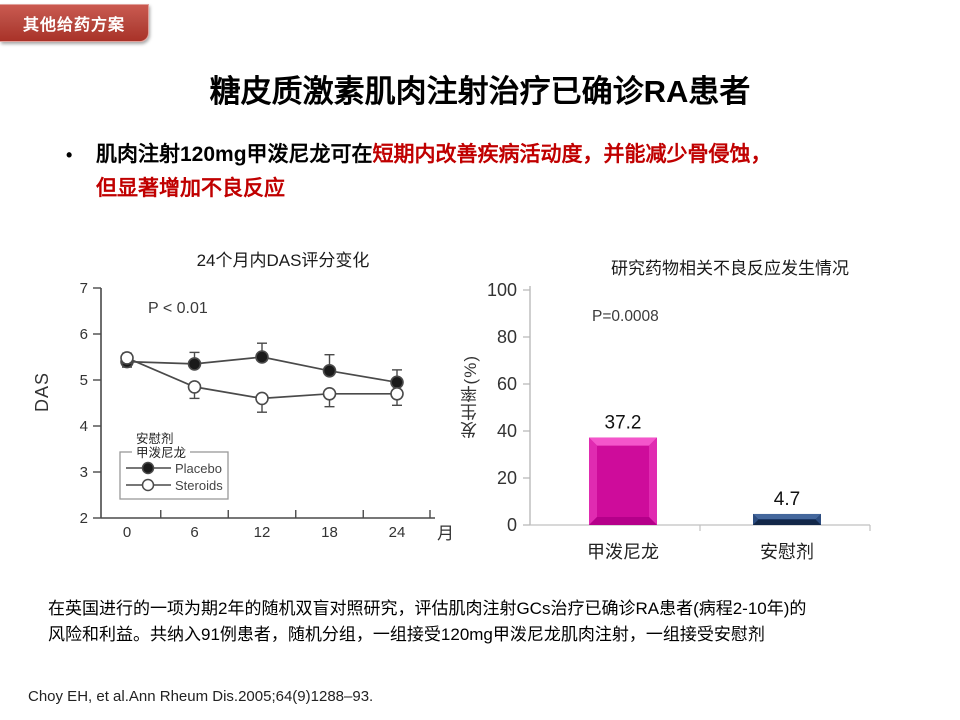 This screenshot has height=720, width=960. What do you see at coordinates (623, 423) in the screenshot?
I see `bar-value-label: 37.2` at bounding box center [623, 423].